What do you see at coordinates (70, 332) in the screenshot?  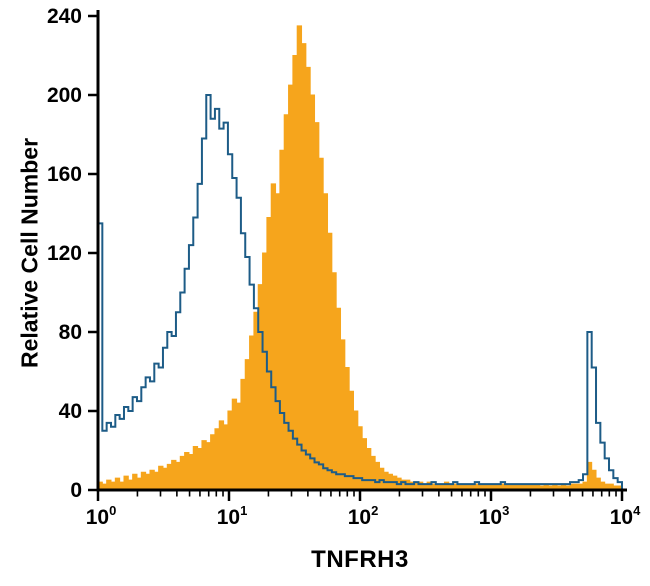 I see `y-tick-label: 80` at bounding box center [70, 332].